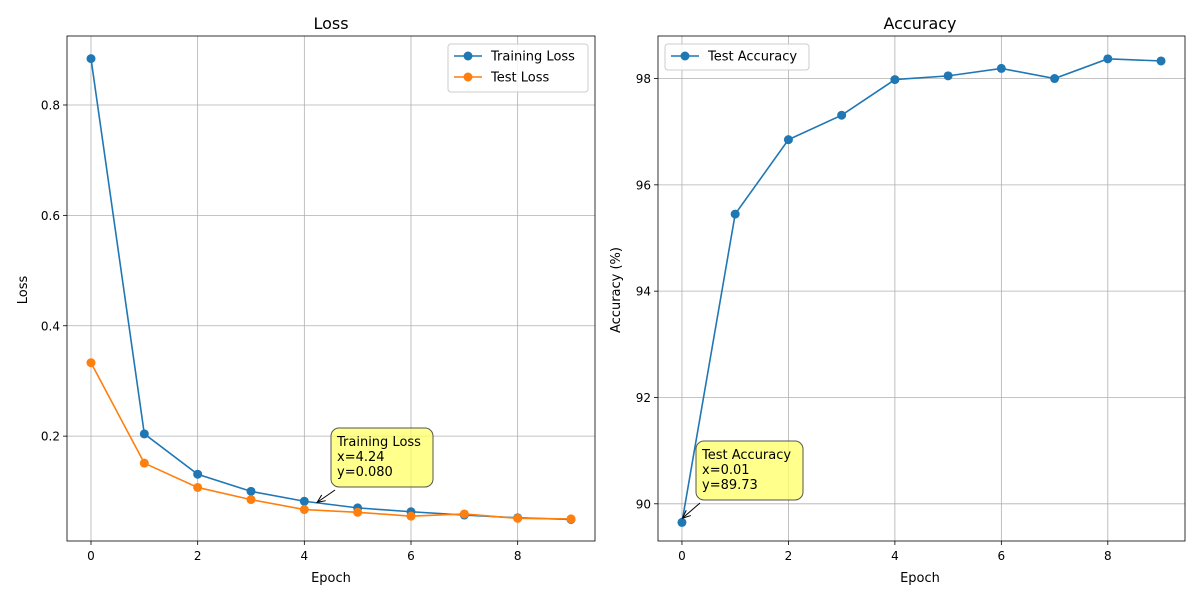 Image resolution: width=1200 pixels, height=600 pixels. I want to click on loss-chart-title: Loss, so click(330, 23).